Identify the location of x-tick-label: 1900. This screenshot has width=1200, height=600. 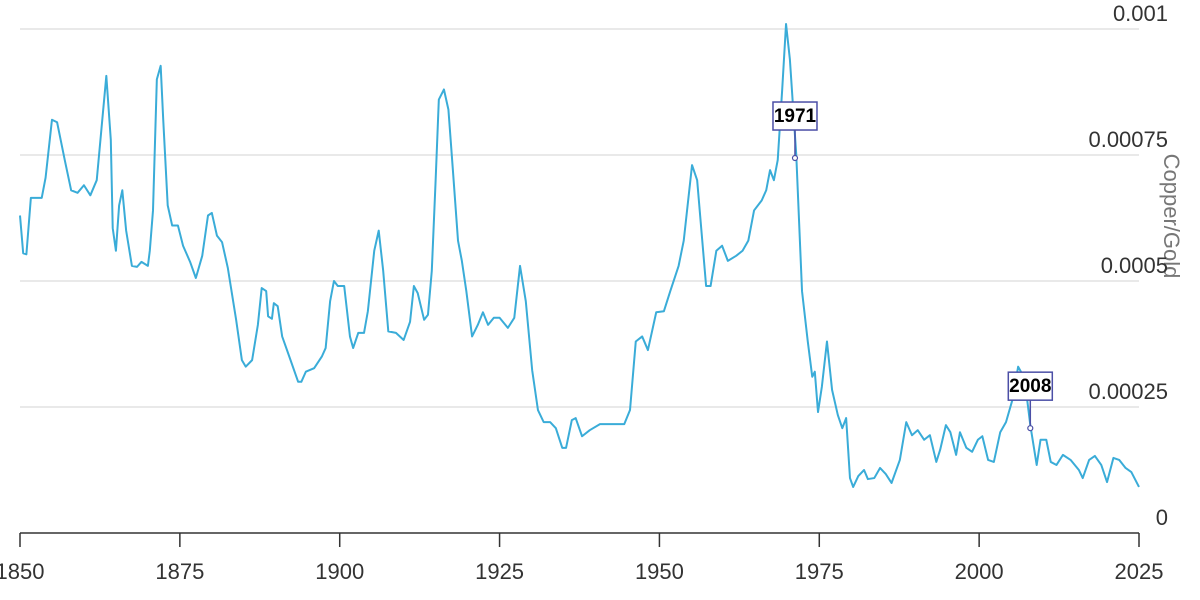
(339, 571).